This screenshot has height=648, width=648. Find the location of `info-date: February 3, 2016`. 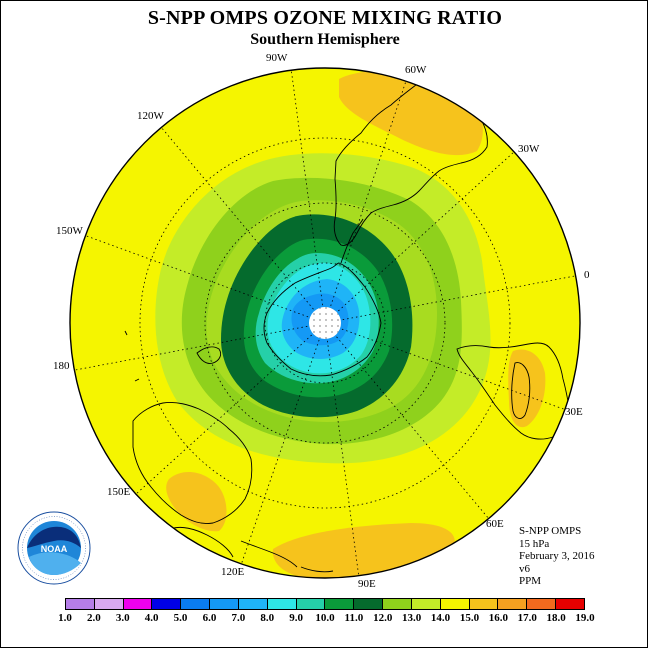

info-date: February 3, 2016 is located at coordinates (557, 556).